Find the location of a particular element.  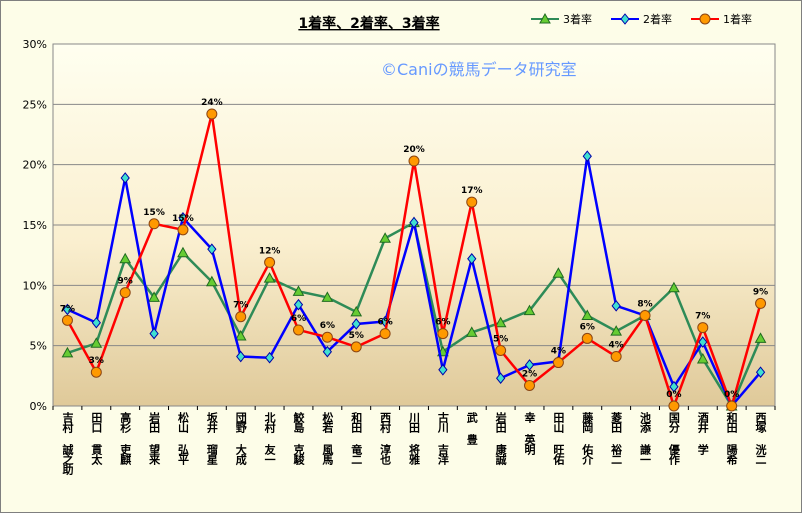

y-tick-label: 25% is located at coordinates (35, 104).